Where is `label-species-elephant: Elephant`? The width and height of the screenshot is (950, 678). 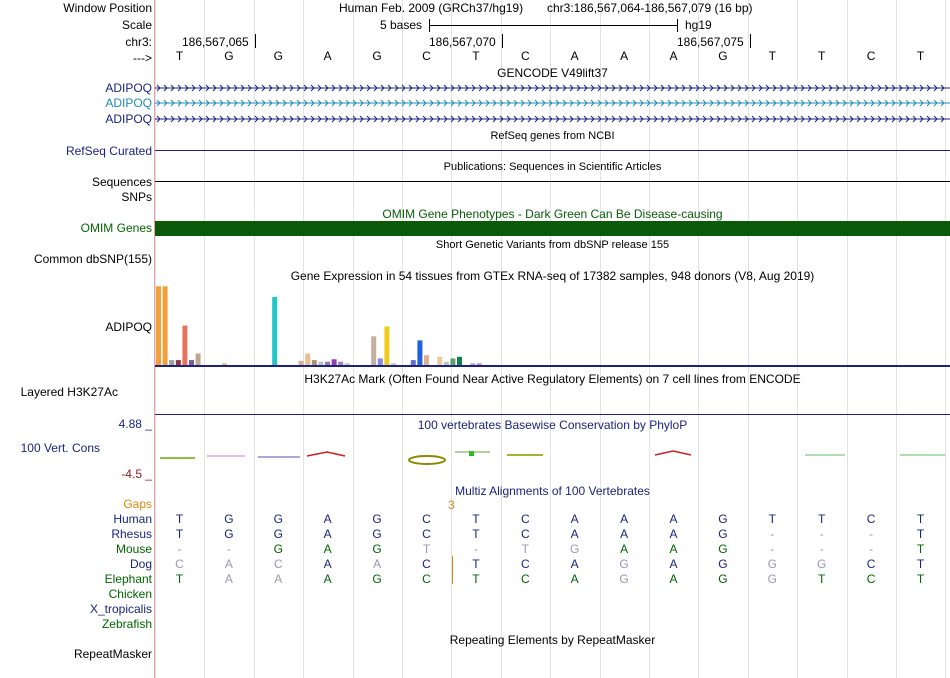
label-species-elephant: Elephant is located at coordinates (128, 579).